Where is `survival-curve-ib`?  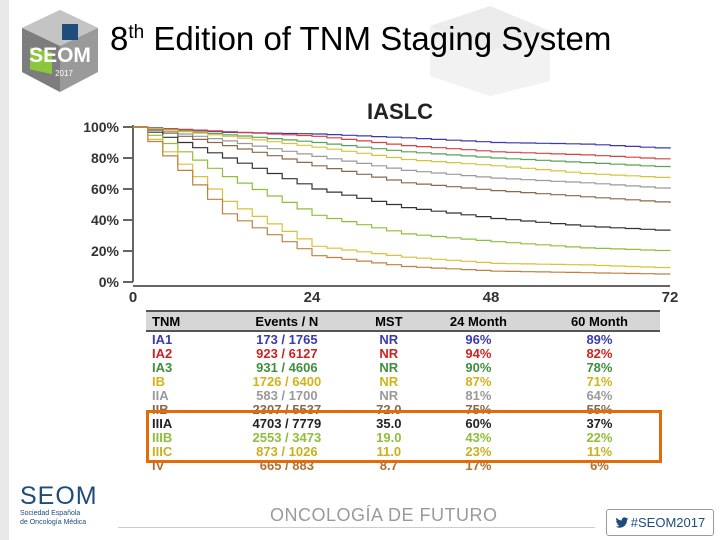
survival-curve-ib is located at coordinates (402, 152).